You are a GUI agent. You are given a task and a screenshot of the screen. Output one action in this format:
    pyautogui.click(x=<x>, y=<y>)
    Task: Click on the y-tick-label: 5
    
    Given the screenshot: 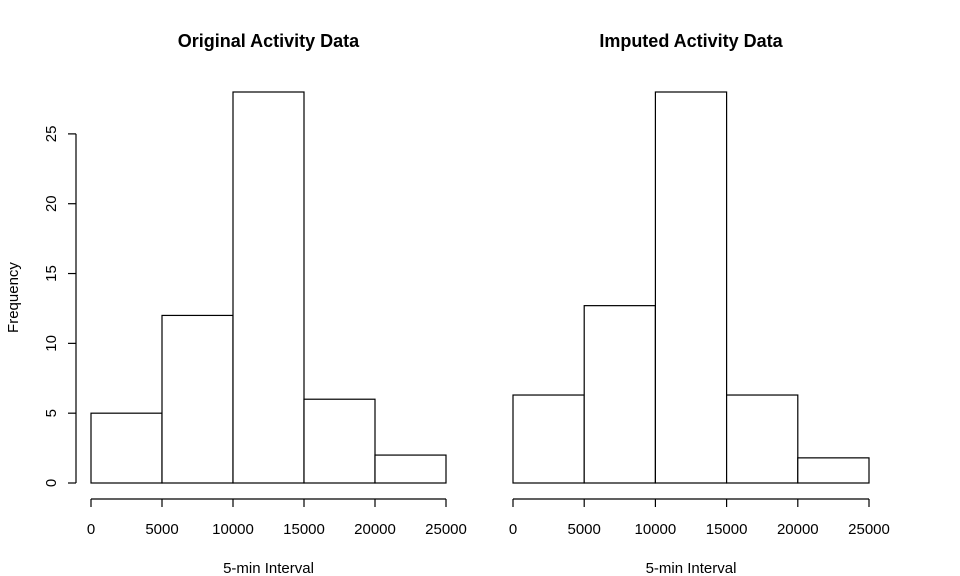 What is the action you would take?
    pyautogui.click(x=51, y=413)
    